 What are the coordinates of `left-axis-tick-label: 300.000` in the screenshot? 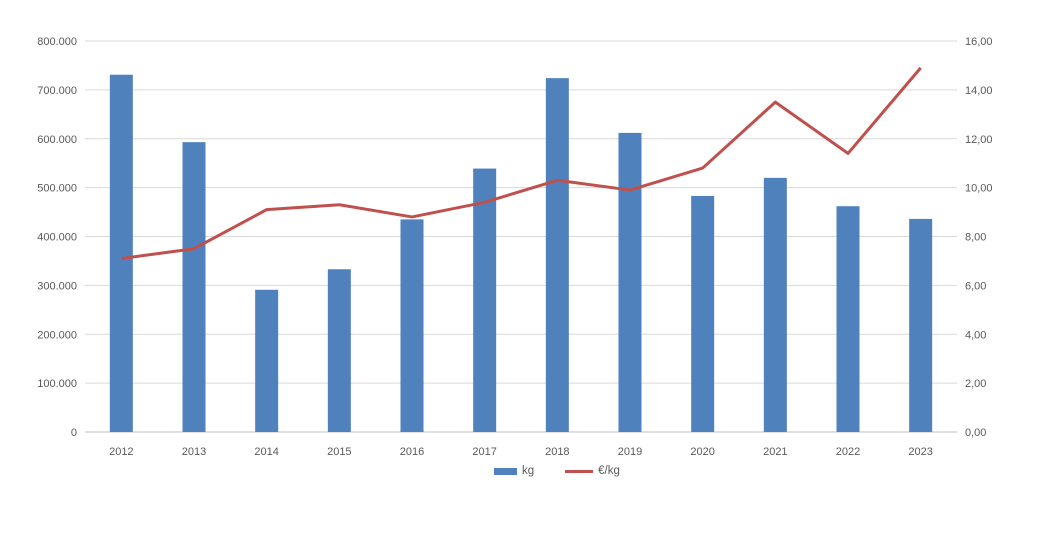 It's located at (57, 286).